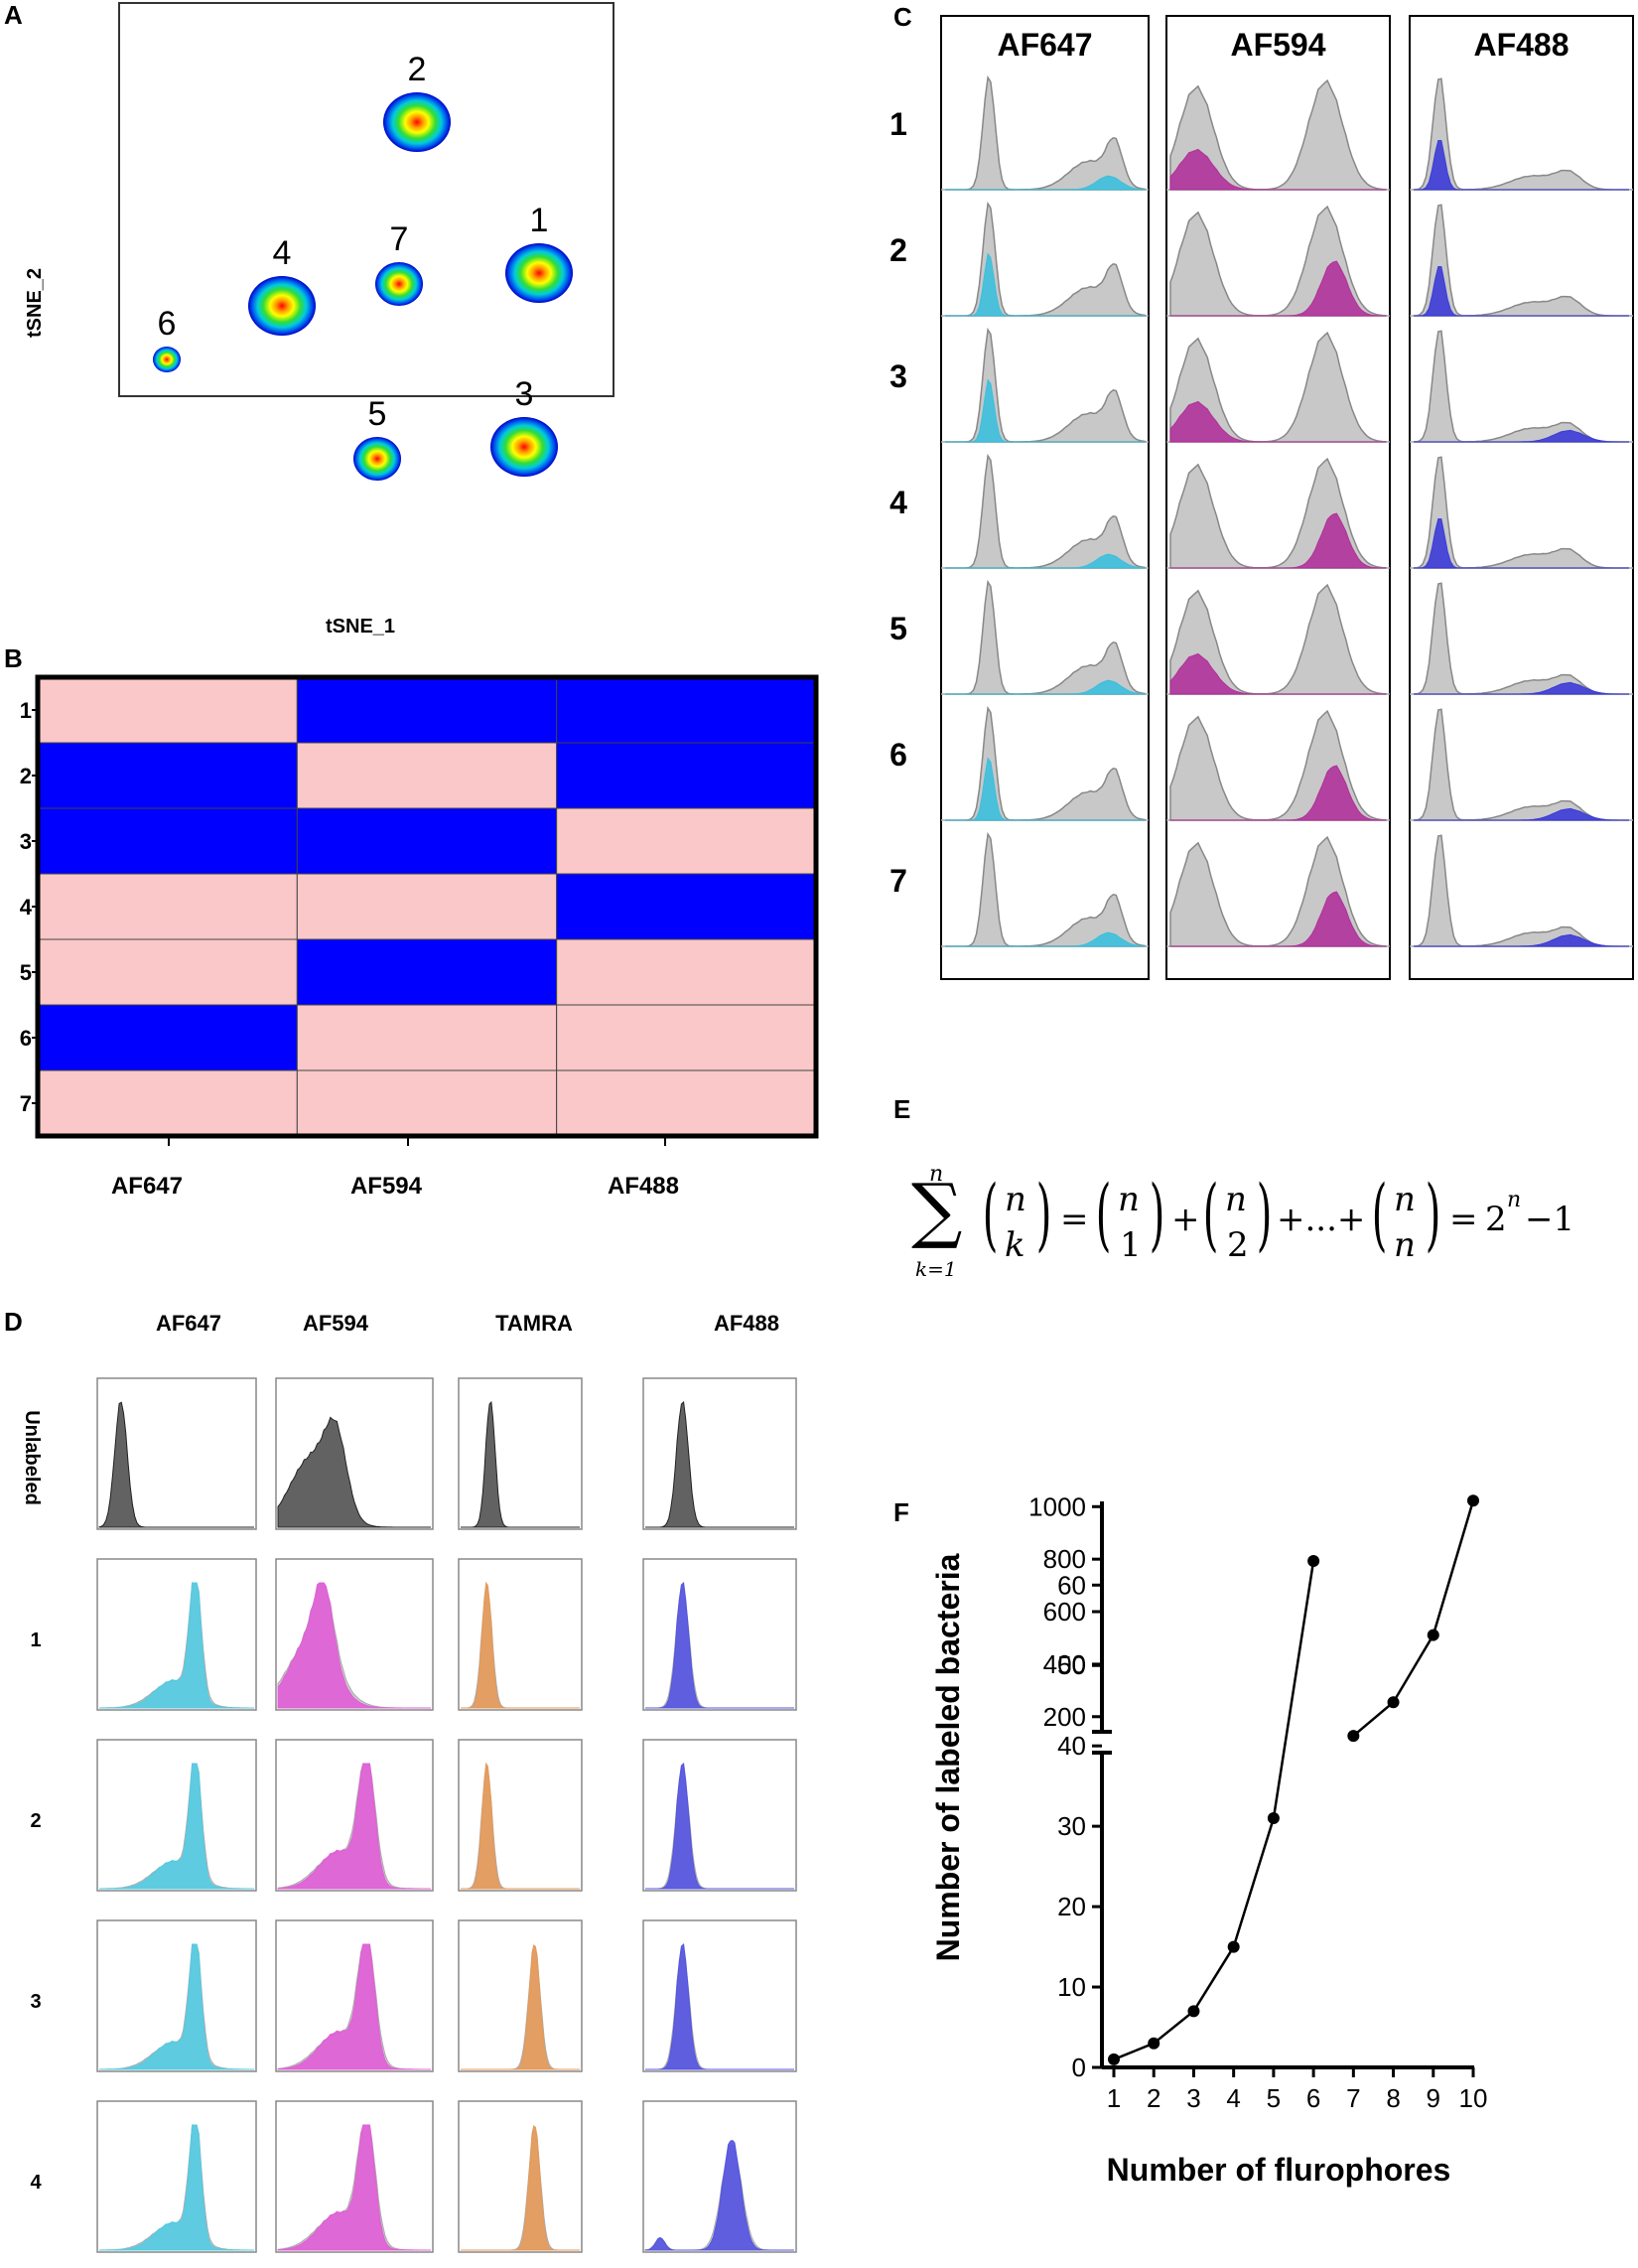 The image size is (1638, 2268). Describe the element at coordinates (1071, 1665) in the screenshot. I see `lower-y-tick-label: 50` at that location.